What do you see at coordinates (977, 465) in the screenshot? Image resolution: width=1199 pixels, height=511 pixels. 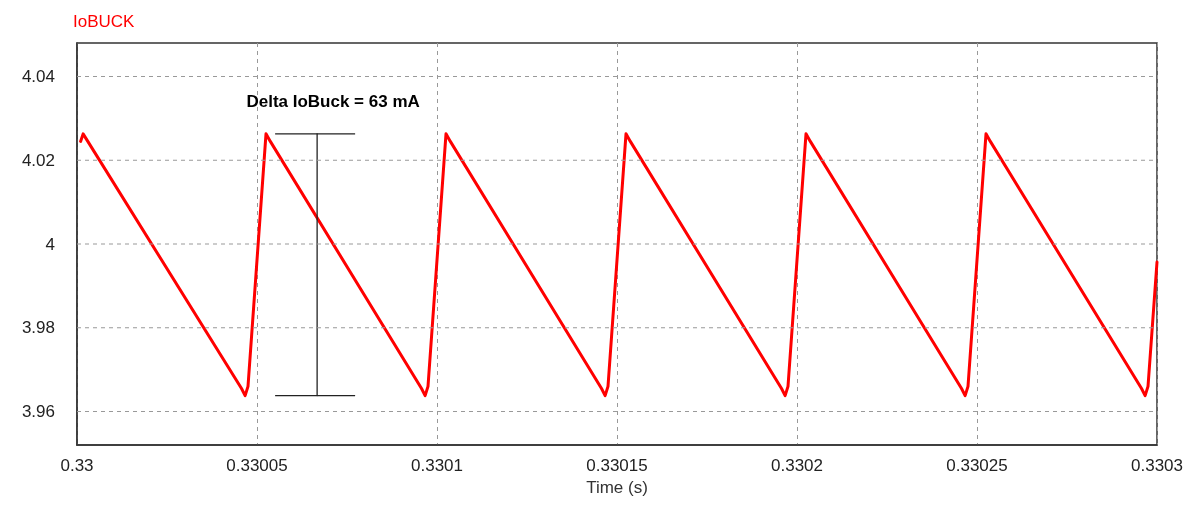 I see `x-tick-label: 0.33025` at bounding box center [977, 465].